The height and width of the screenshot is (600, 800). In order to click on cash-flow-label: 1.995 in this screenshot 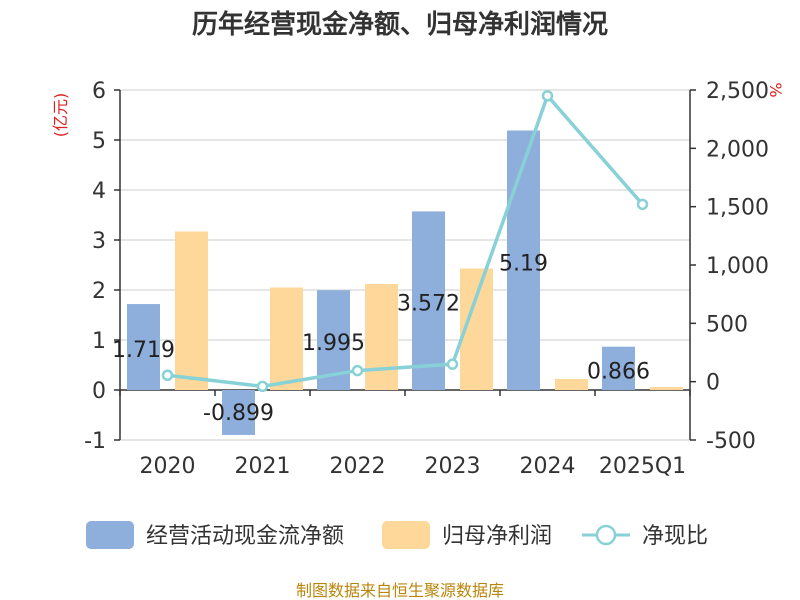, I will do `click(333, 343)`.